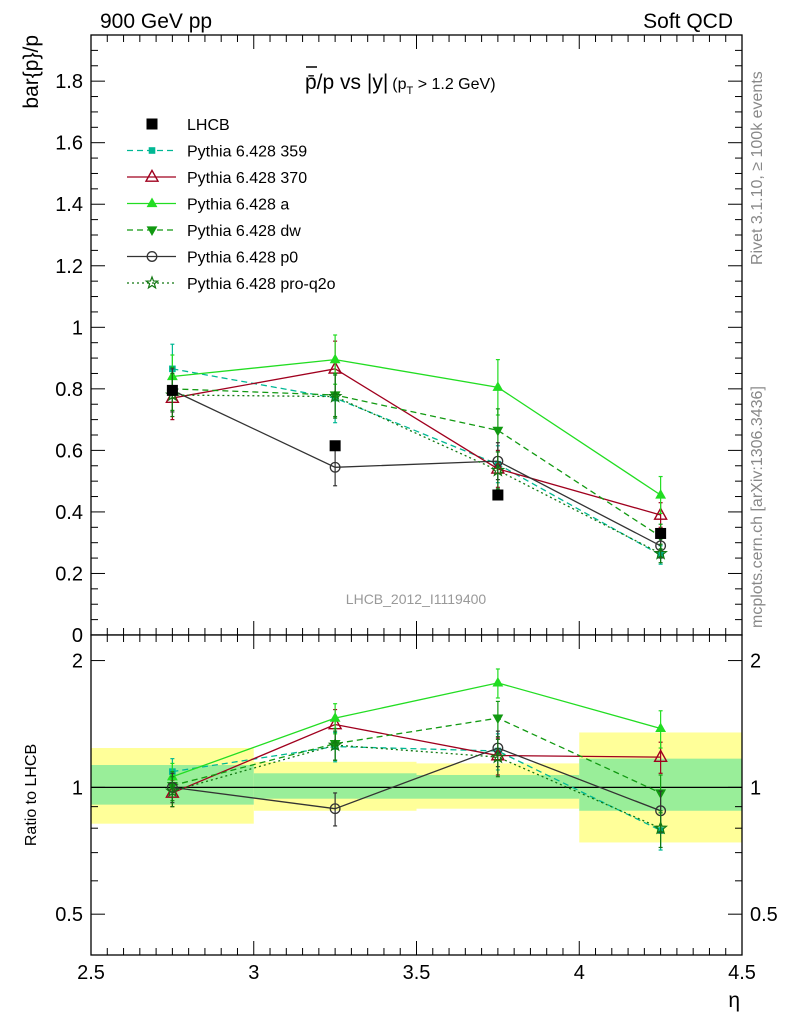 The width and height of the screenshot is (786, 1024). What do you see at coordinates (69, 915) in the screenshot?
I see `ratio-y-tick-label: 0.5` at bounding box center [69, 915].